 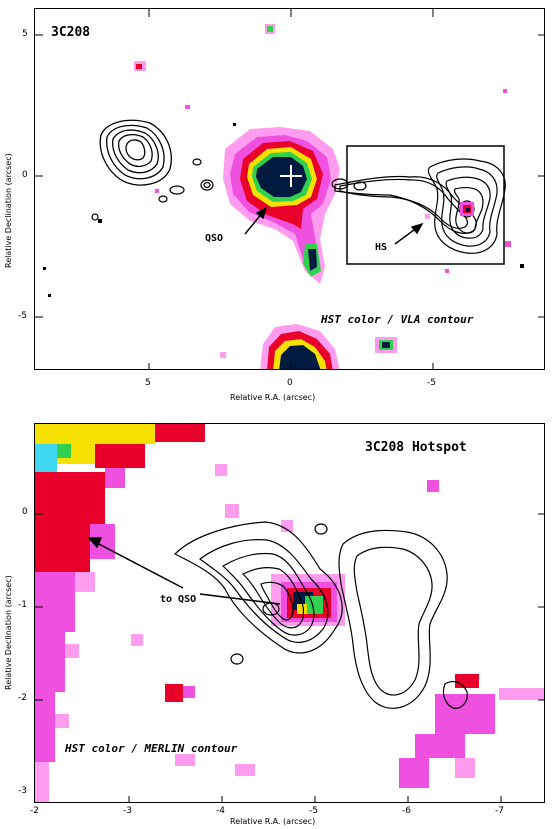 I want to click on bottom-y-axis-label: Relative Declination (arcsec), so click(x=8, y=632).